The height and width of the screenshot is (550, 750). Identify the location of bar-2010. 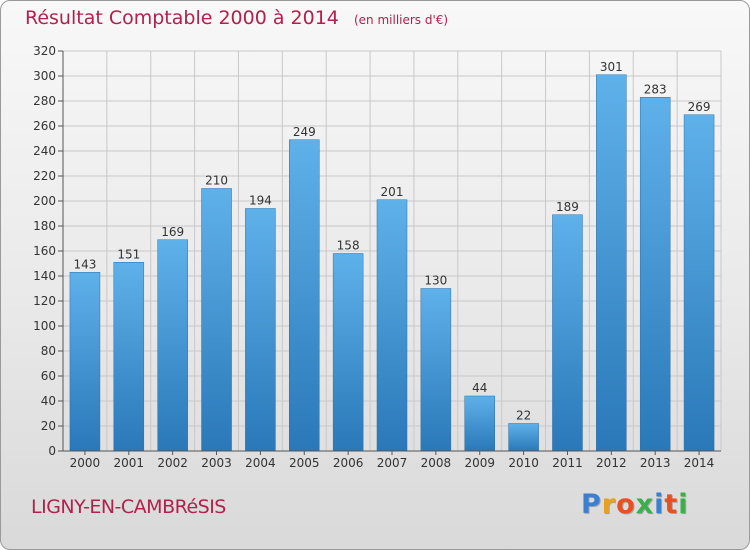
(523, 437).